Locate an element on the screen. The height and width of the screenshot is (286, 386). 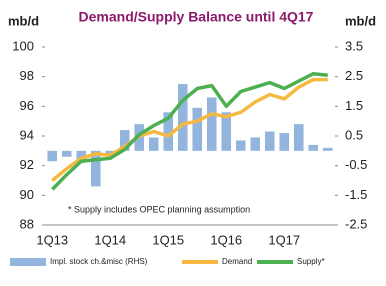
legend-label: Supply* is located at coordinates (311, 261).